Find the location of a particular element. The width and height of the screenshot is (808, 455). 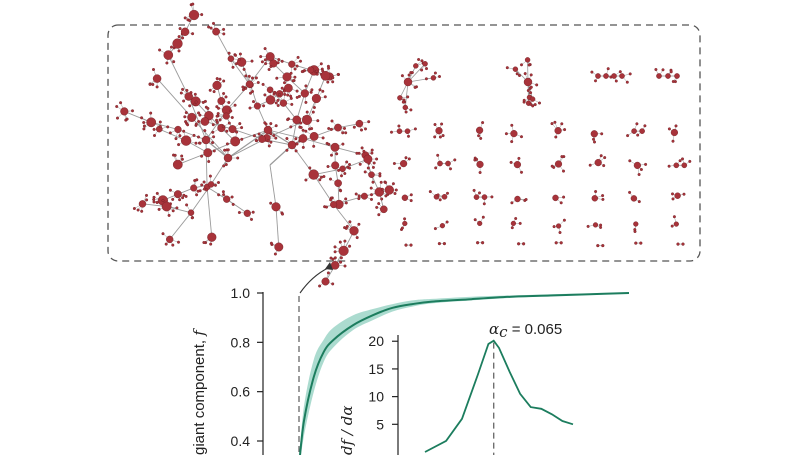

main-y-ticks: 1.0 0.8 0.6 0.4 is located at coordinates (247, 367).